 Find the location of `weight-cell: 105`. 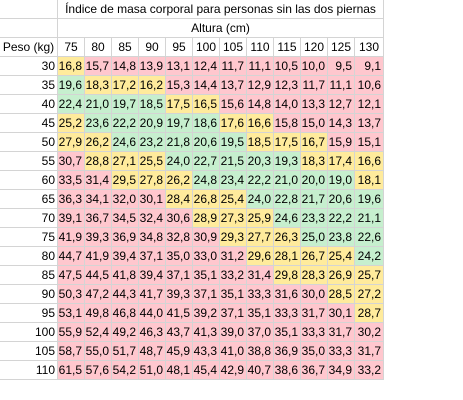

weight-cell: 105 is located at coordinates (29, 351).